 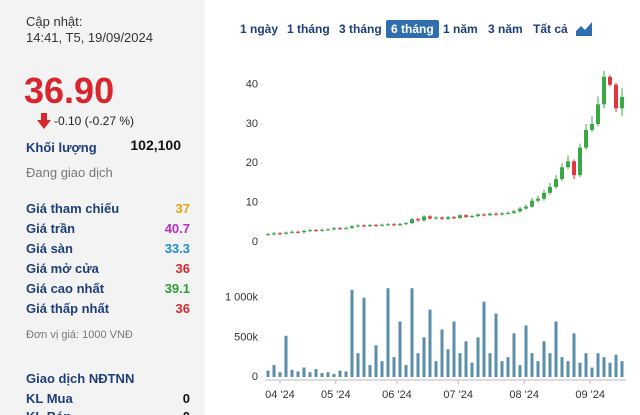 What do you see at coordinates (524, 395) in the screenshot?
I see `x-tick-label: 08 '24` at bounding box center [524, 395].